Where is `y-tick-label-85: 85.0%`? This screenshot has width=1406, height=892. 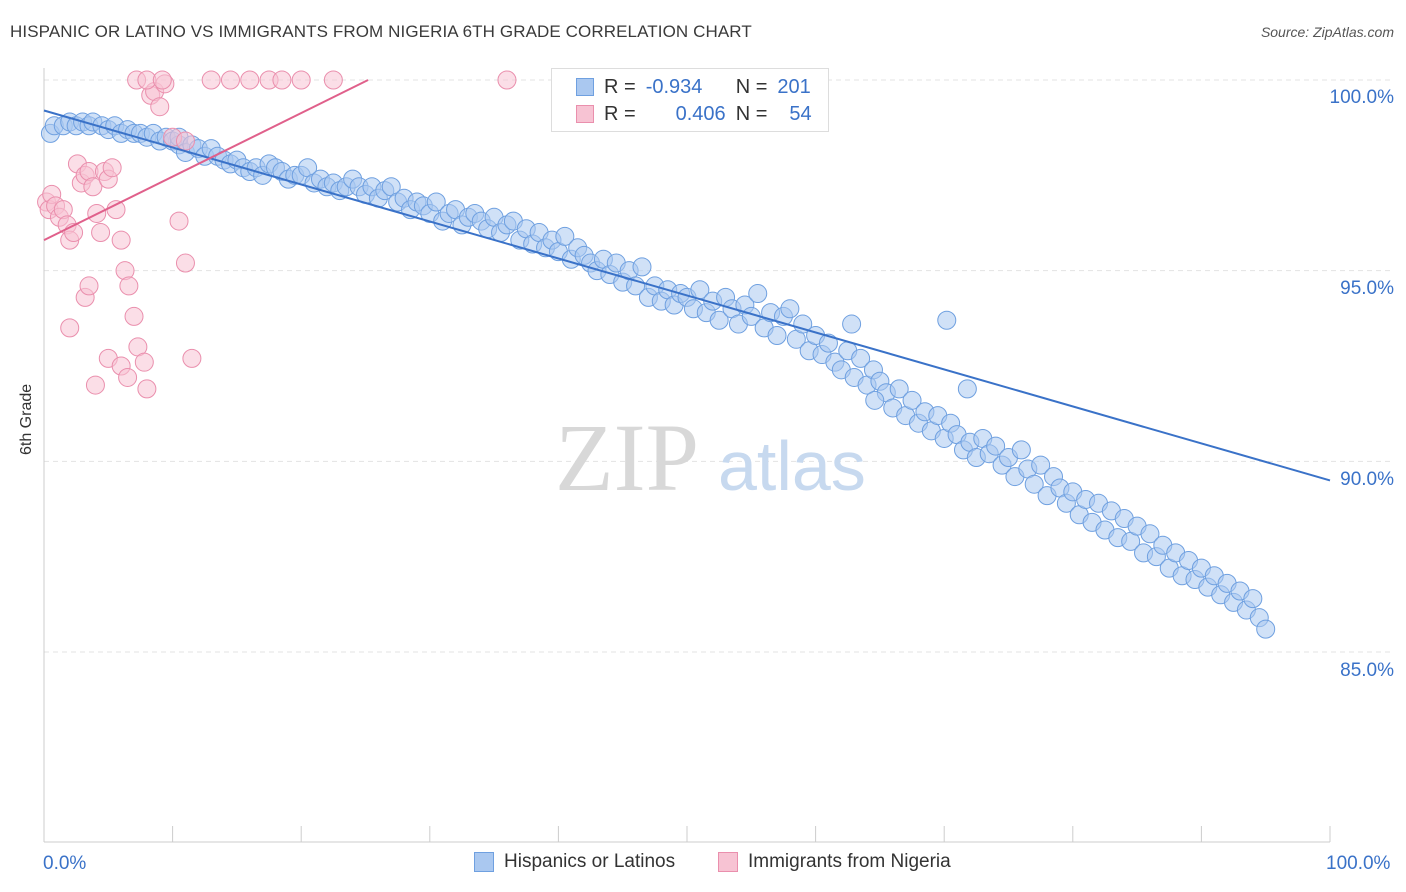 y-tick-label-85: 85.0% is located at coordinates (1367, 670).